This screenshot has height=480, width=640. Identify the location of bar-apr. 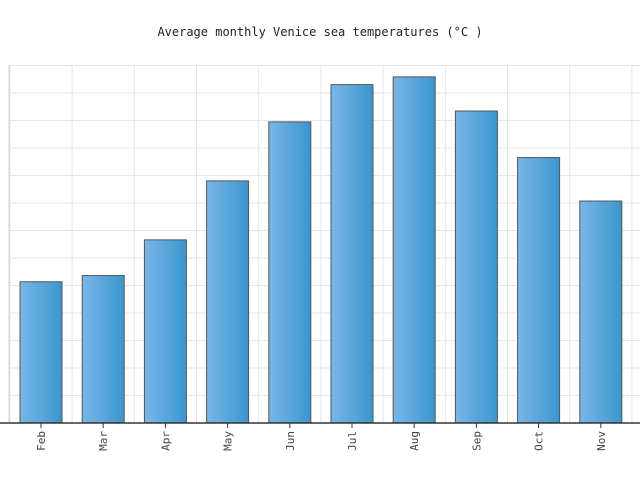
(165, 331).